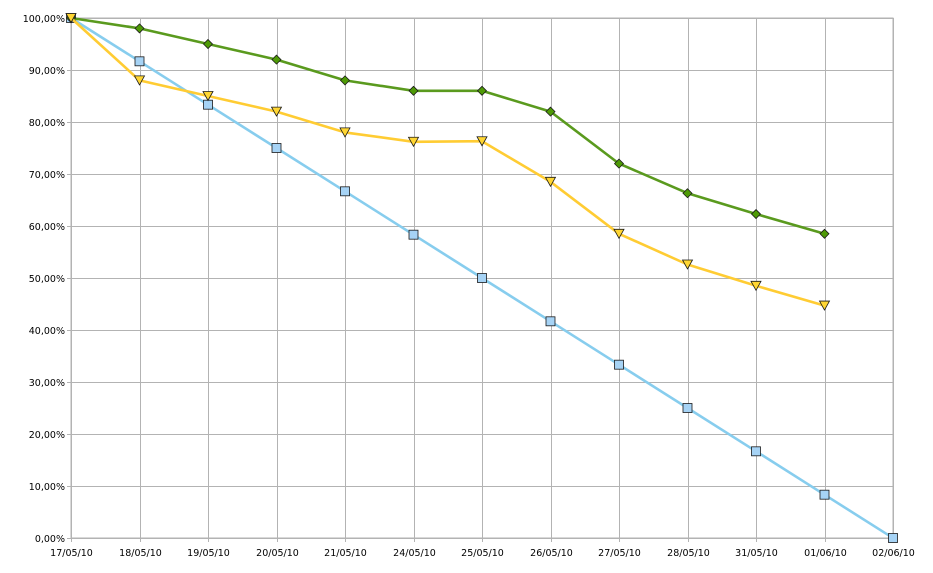  I want to click on y-tick-label: 70,00%, so click(47, 175).